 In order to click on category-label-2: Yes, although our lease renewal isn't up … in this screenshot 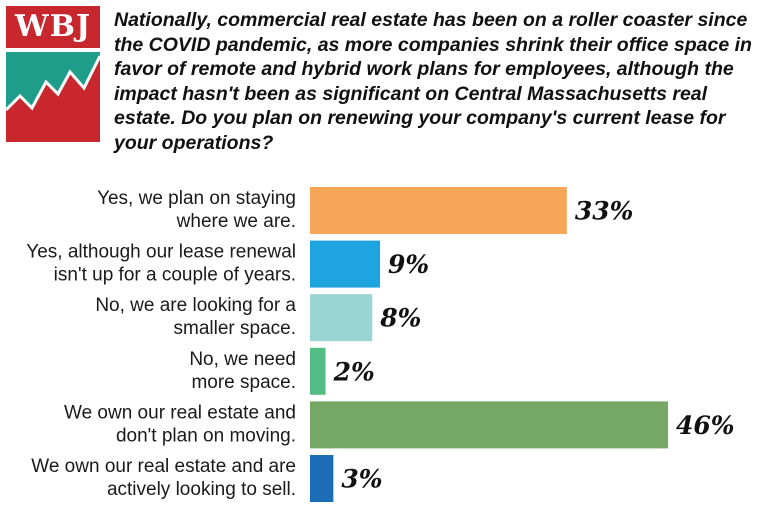, I will do `click(161, 264)`.